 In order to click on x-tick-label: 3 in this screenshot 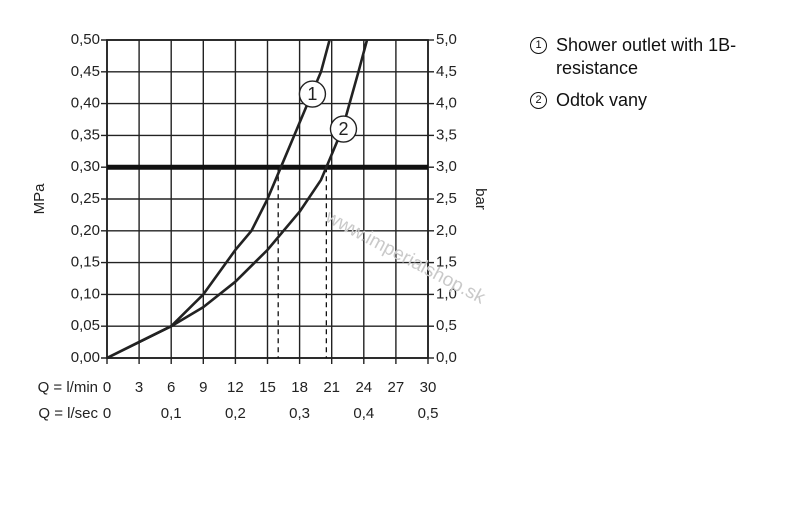, I will do `click(139, 387)`.